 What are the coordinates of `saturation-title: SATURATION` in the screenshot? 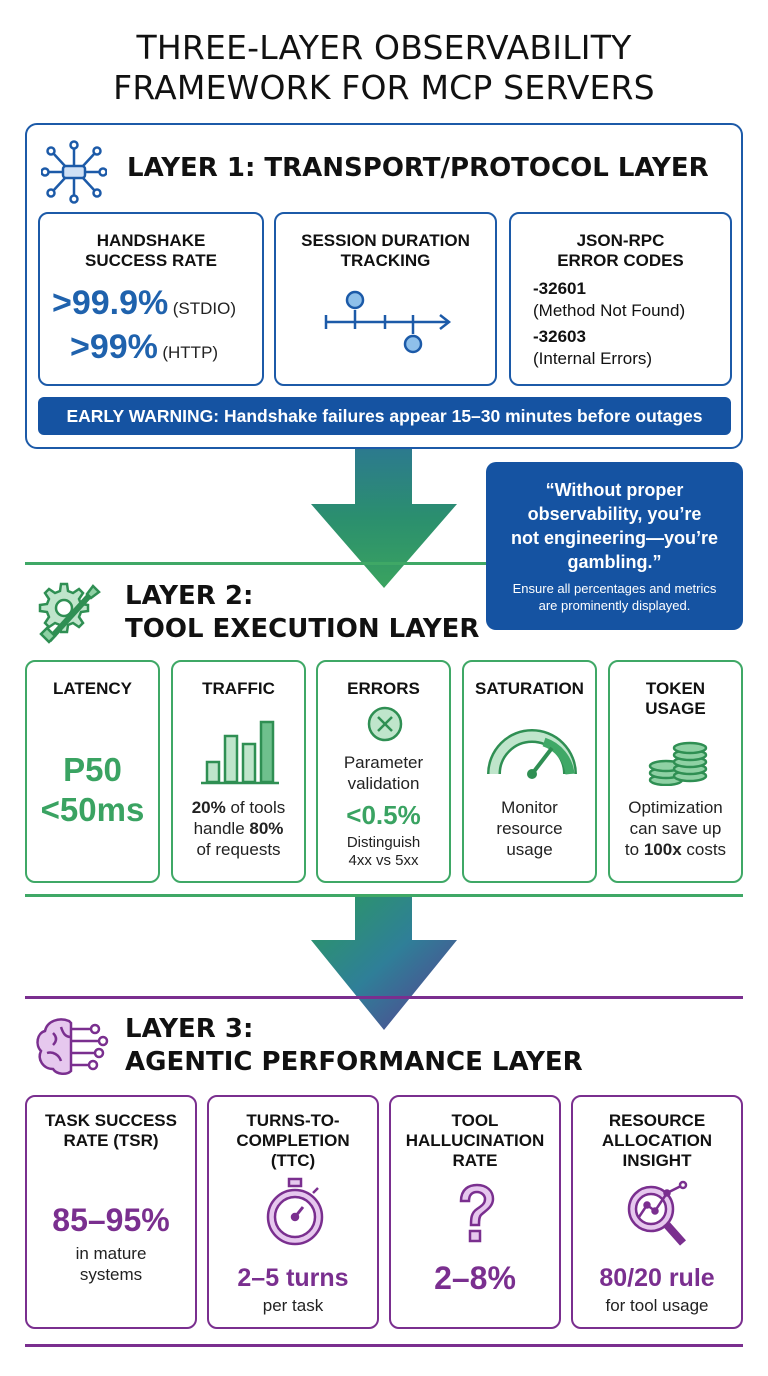 It's located at (529, 688).